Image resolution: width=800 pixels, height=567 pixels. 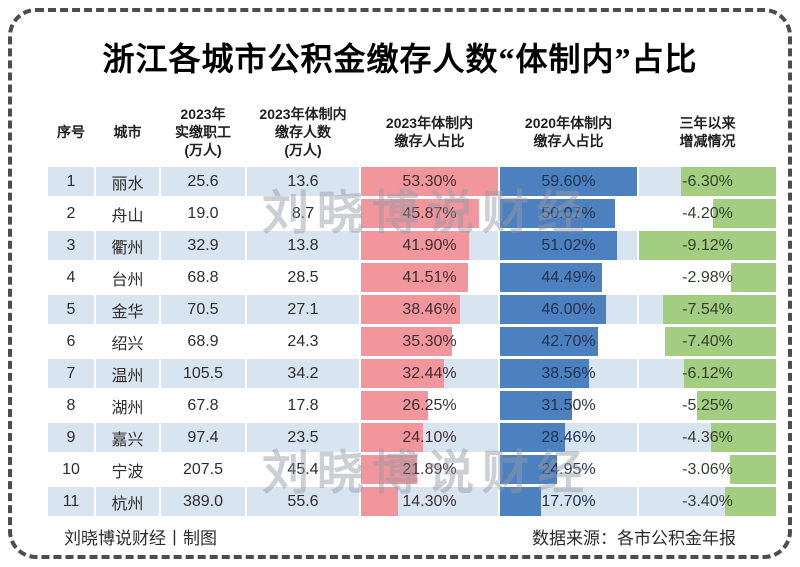 What do you see at coordinates (429, 501) in the screenshot?
I see `cell-pct-2023: 14.30%` at bounding box center [429, 501].